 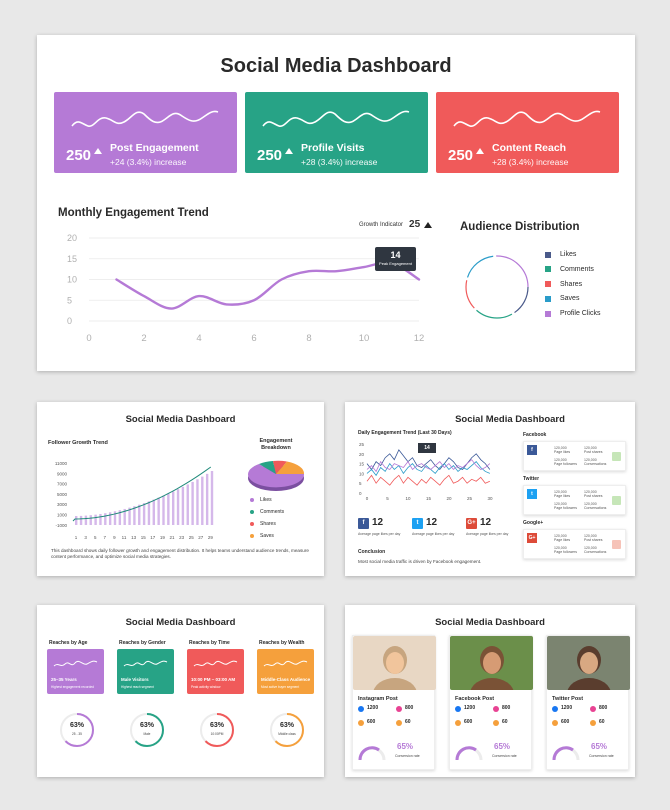 I want to click on y-tick-label: 15, so click(x=362, y=464).